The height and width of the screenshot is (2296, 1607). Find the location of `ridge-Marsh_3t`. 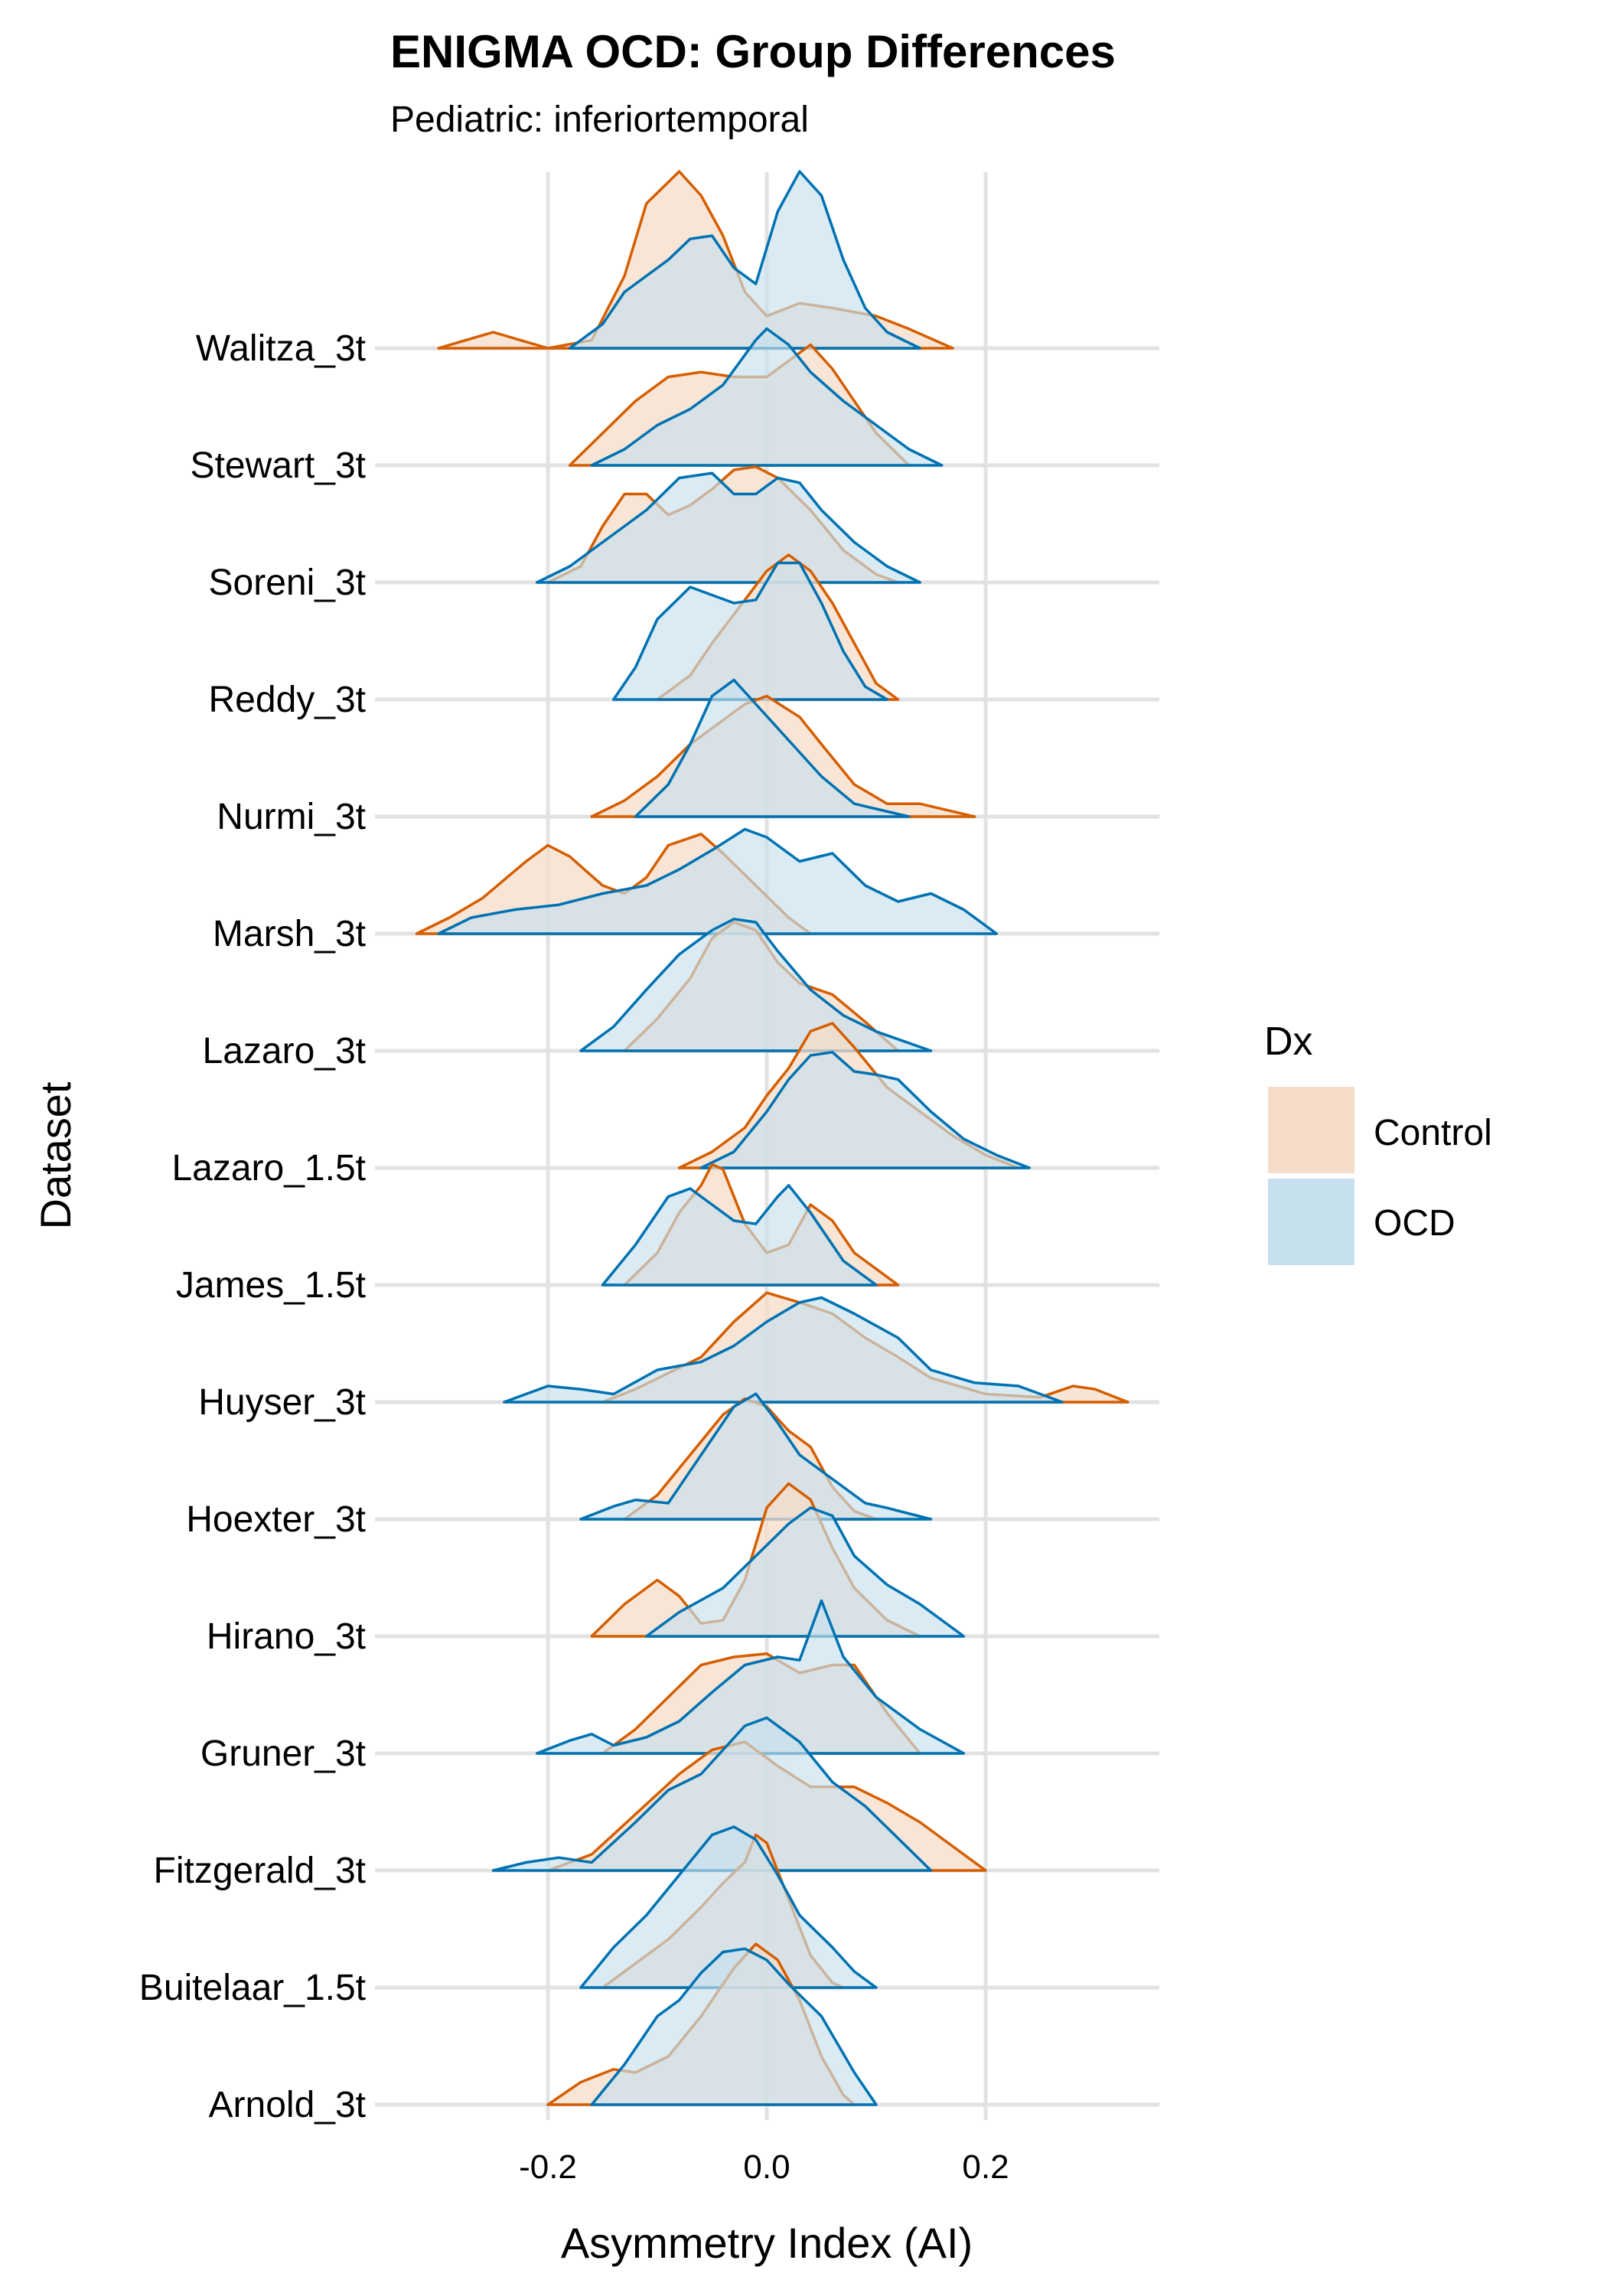

ridge-Marsh_3t is located at coordinates (707, 881).